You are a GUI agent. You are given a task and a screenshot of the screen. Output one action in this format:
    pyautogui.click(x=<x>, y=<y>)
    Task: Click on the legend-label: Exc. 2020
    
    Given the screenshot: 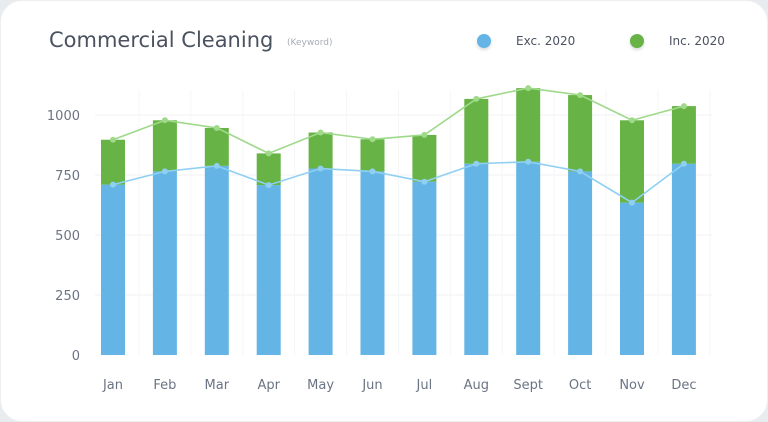 What is the action you would take?
    pyautogui.click(x=546, y=41)
    